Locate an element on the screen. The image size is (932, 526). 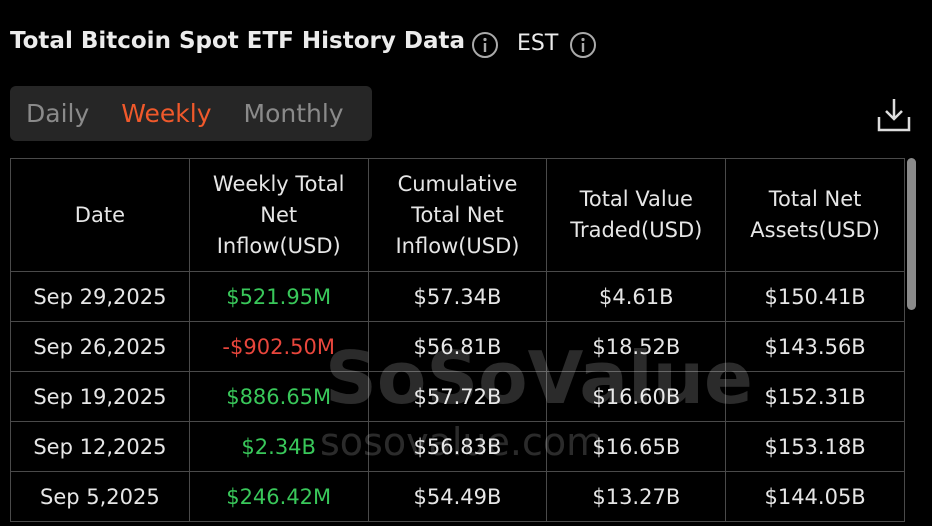
value-cell: $143.56B is located at coordinates (815, 346).